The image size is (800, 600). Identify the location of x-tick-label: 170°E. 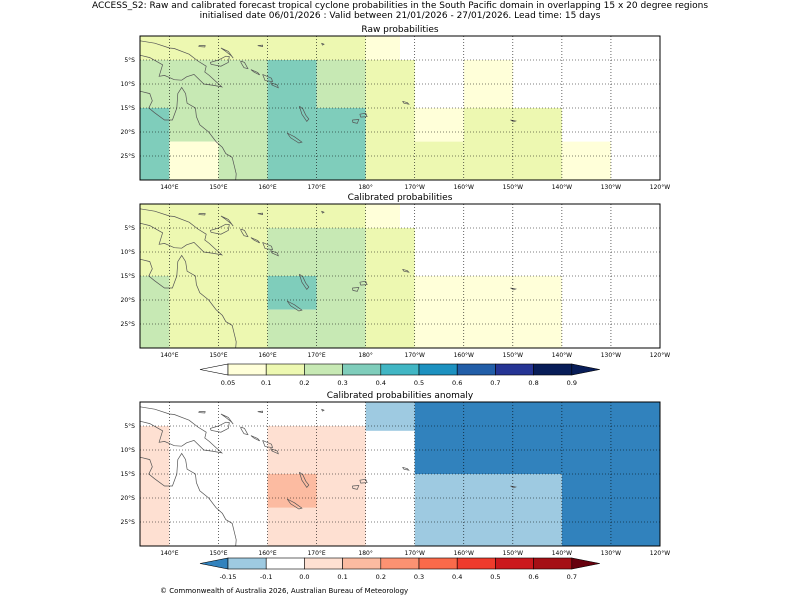
(316, 553).